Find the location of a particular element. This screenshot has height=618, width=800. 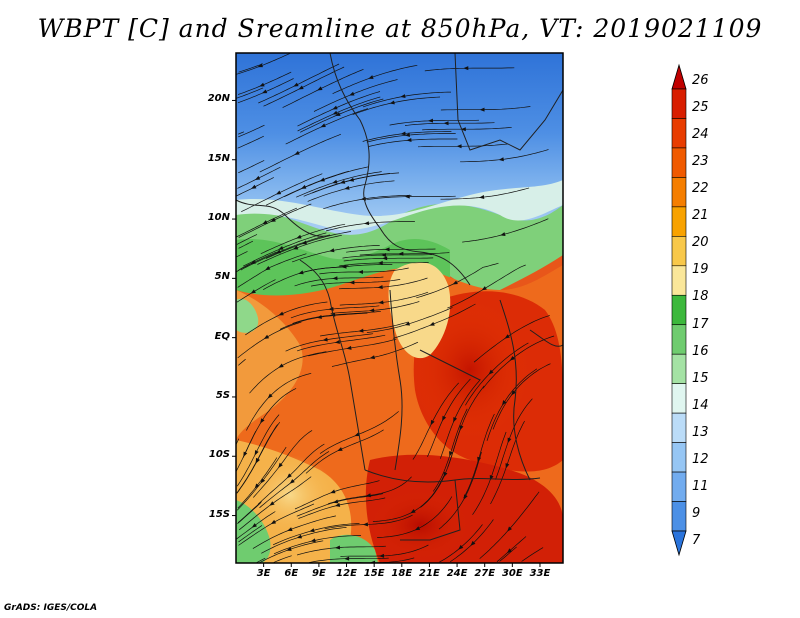

colorbar-top-arrow is located at coordinates (679, 76).